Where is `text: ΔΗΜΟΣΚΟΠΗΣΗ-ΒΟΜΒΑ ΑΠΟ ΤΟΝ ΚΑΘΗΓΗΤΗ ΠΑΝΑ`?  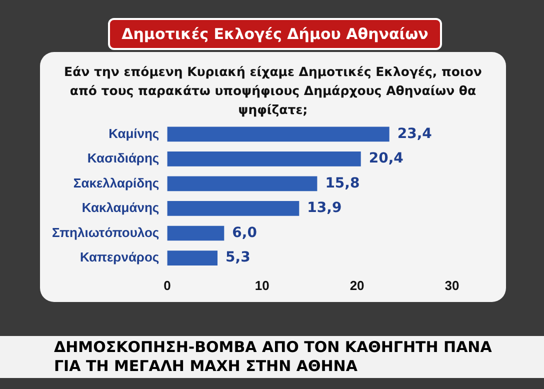
text: ΔΗΜΟΣΚΟΠΗΣΗ-ΒΟΜΒΑ ΑΠΟ ΤΟΝ ΚΑΘΗΓΗΤΗ ΠΑΝΑ is located at coordinates (273, 347).